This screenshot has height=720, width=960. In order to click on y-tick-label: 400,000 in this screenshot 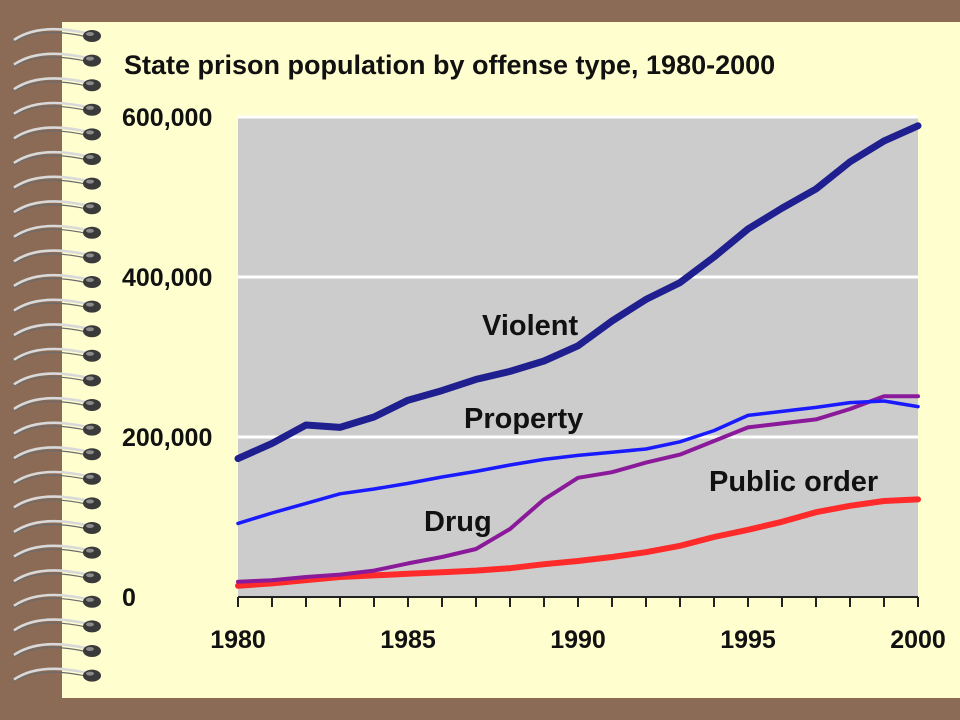, I will do `click(167, 278)`.